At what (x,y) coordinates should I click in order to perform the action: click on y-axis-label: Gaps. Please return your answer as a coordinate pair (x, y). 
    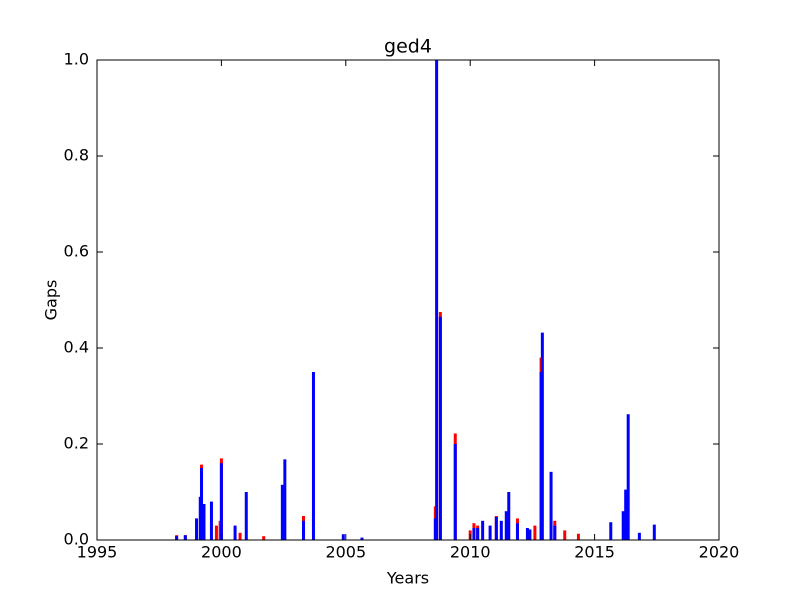
    Looking at the image, I should click on (51, 300).